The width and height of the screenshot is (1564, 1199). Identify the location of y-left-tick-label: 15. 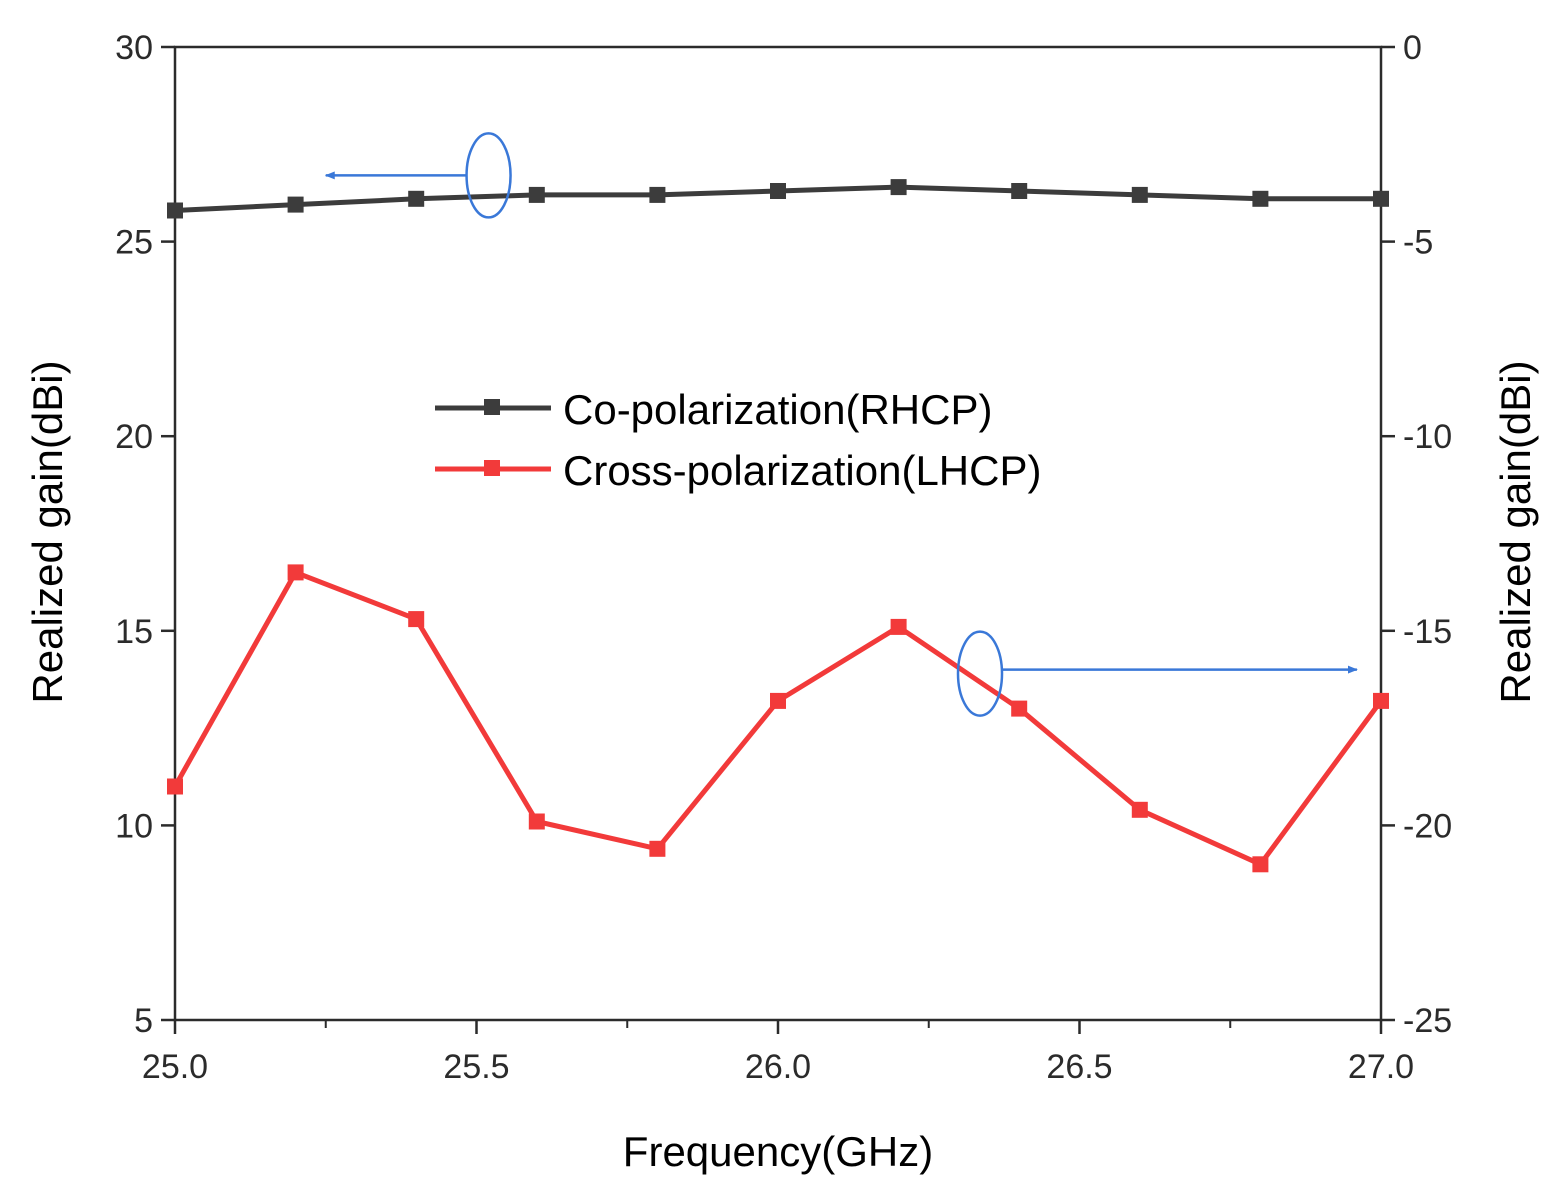
(134, 632).